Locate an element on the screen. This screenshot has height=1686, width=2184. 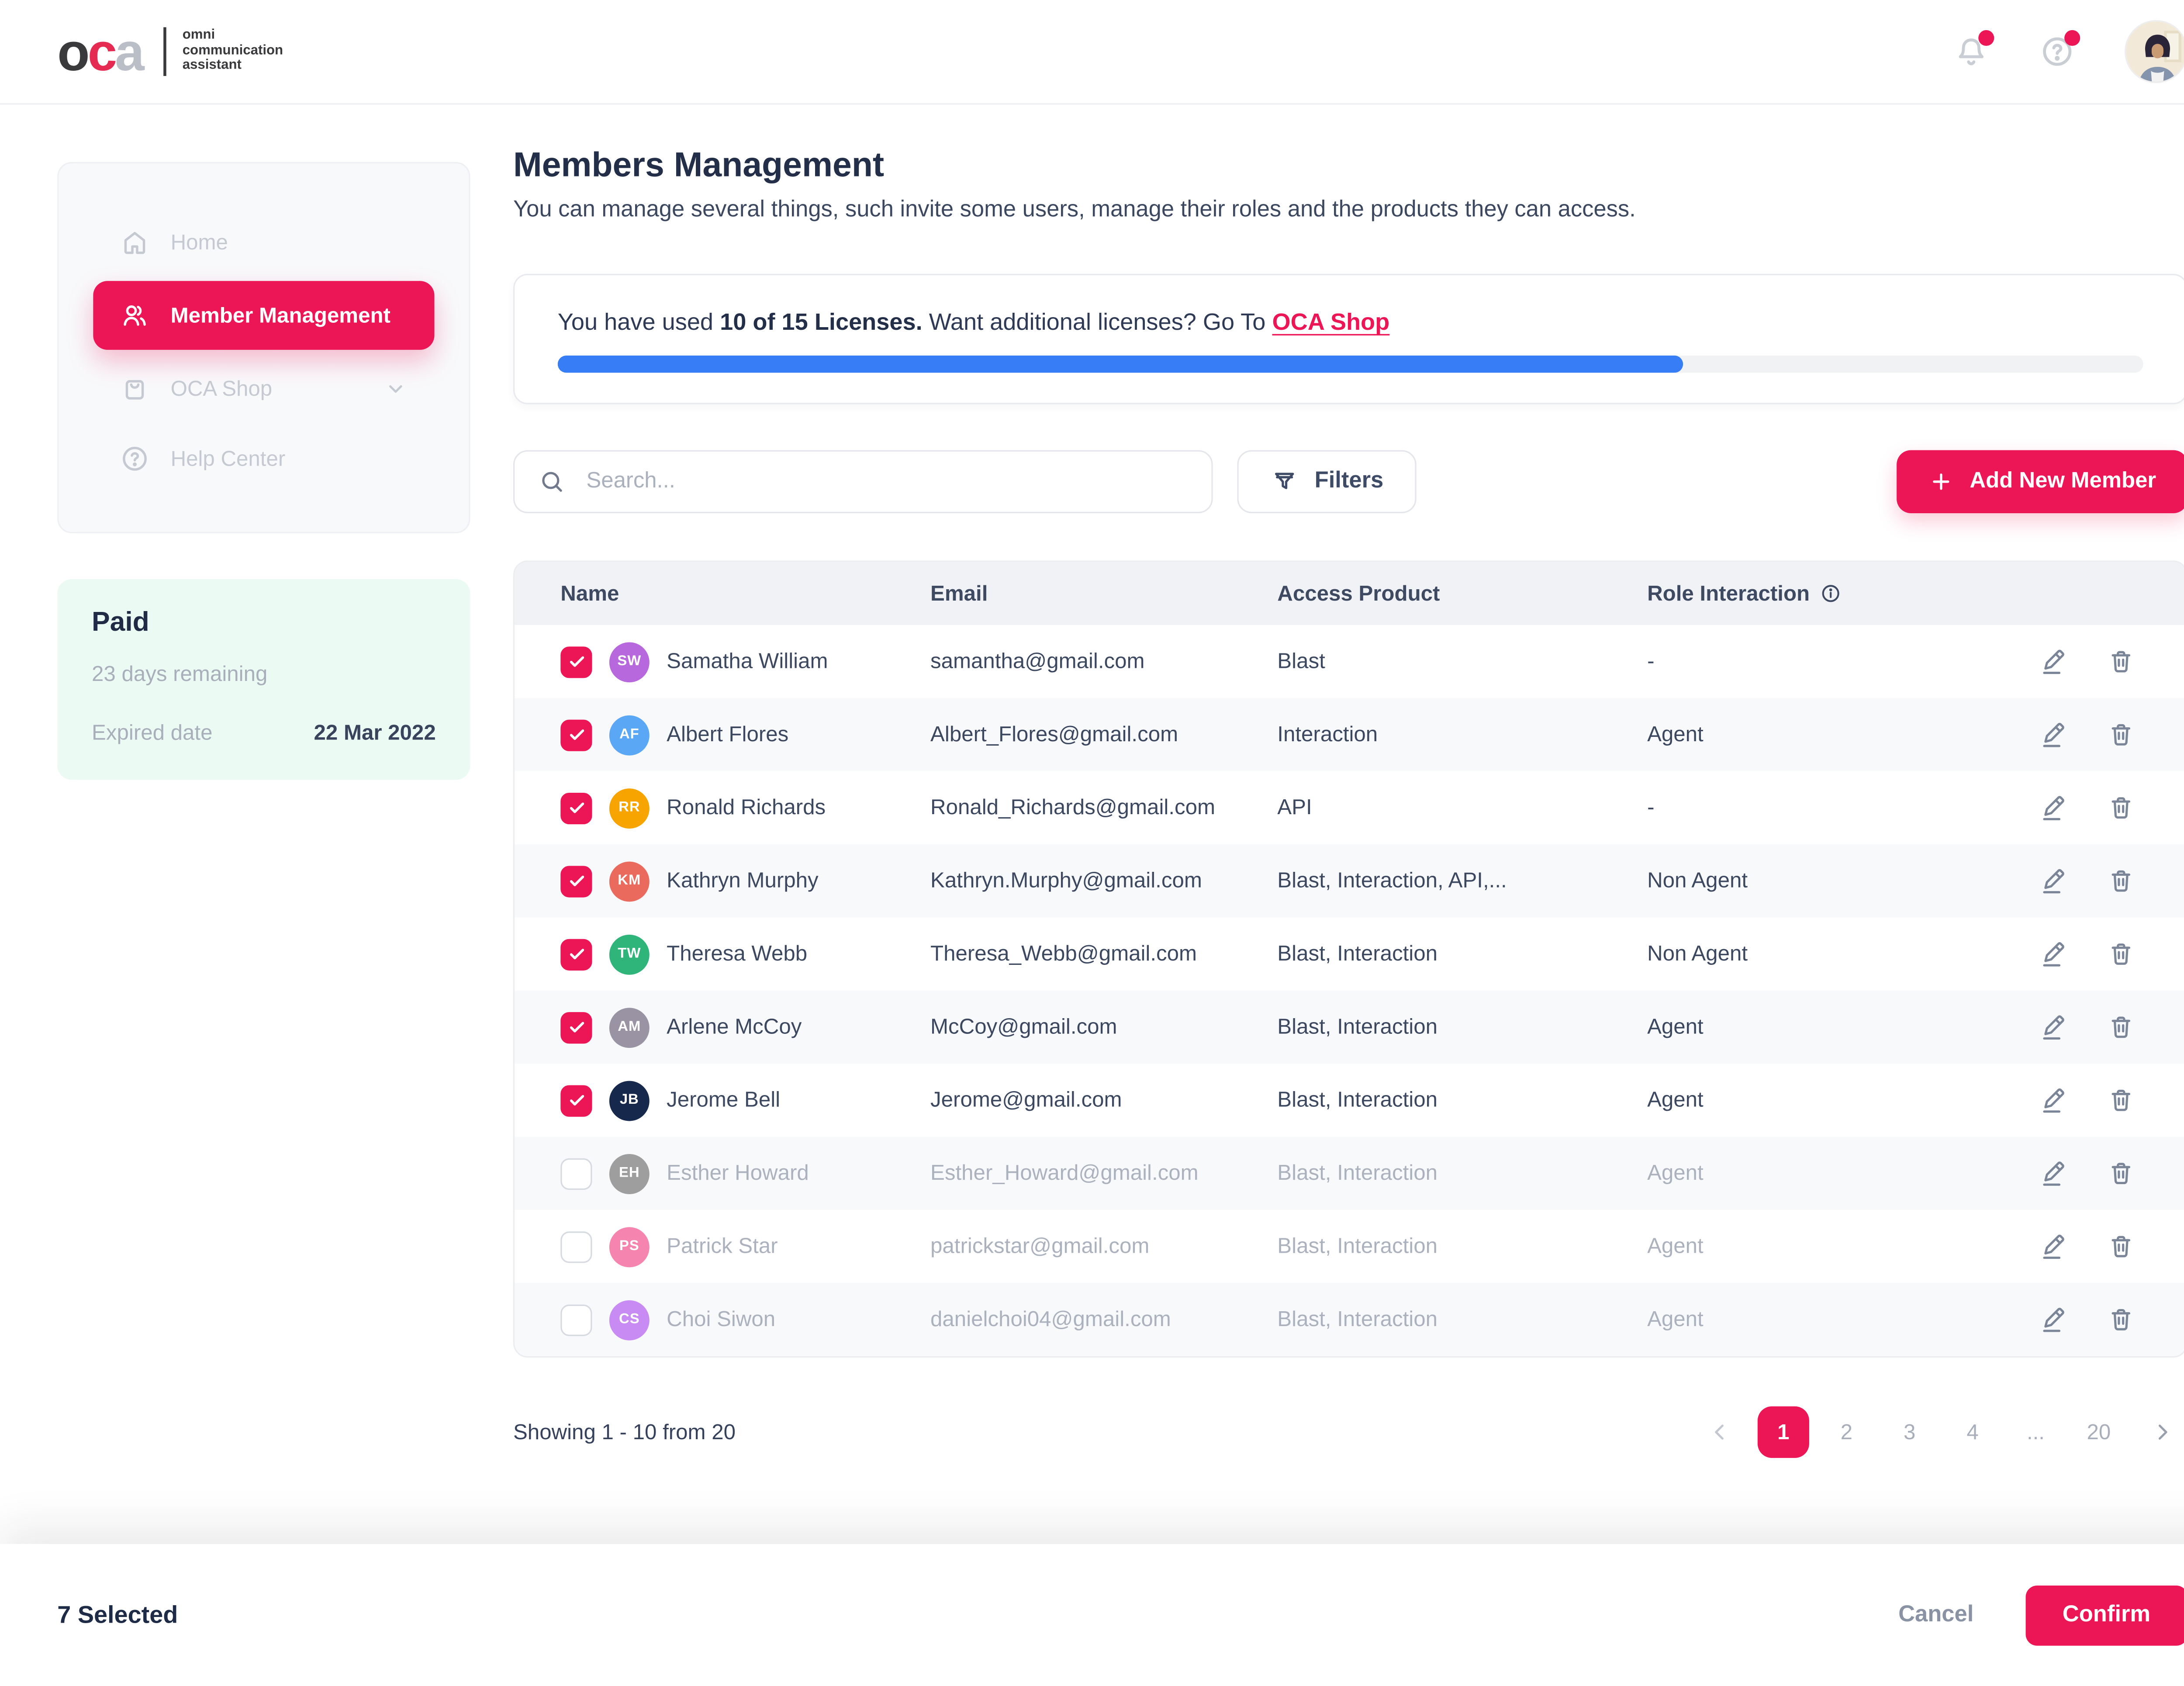
filters-button: Filters is located at coordinates (1327, 481).